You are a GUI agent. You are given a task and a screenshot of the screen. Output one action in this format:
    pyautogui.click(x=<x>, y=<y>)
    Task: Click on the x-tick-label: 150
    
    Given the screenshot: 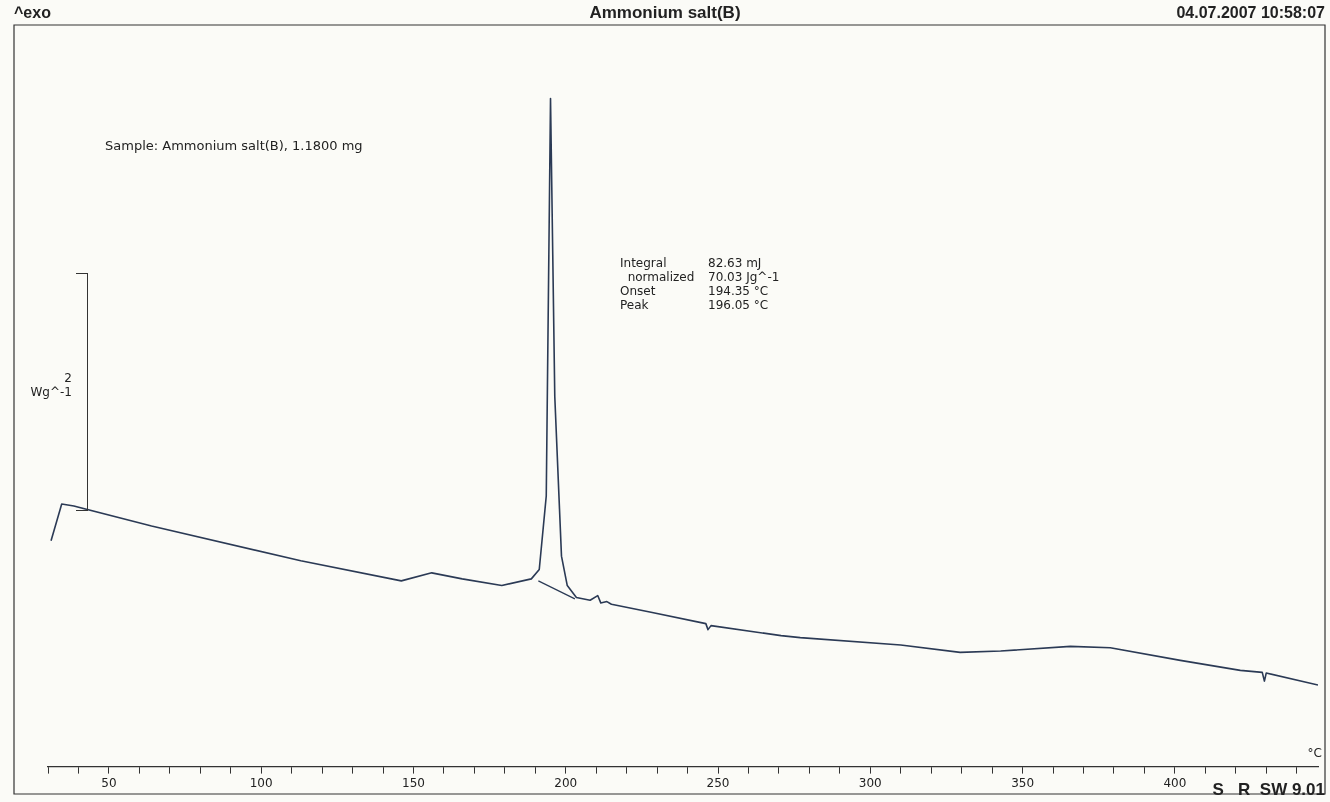 What is the action you would take?
    pyautogui.click(x=413, y=782)
    